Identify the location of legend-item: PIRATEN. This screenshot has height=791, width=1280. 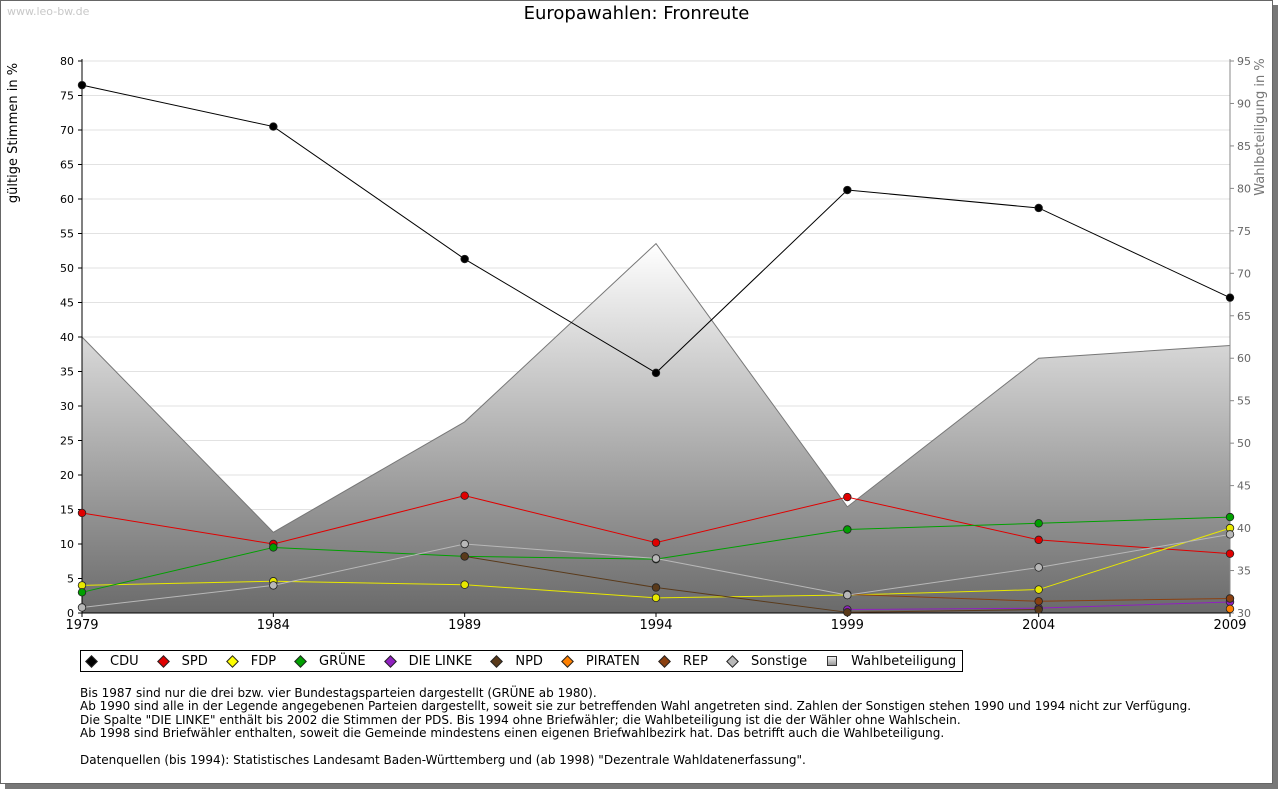
(600, 661).